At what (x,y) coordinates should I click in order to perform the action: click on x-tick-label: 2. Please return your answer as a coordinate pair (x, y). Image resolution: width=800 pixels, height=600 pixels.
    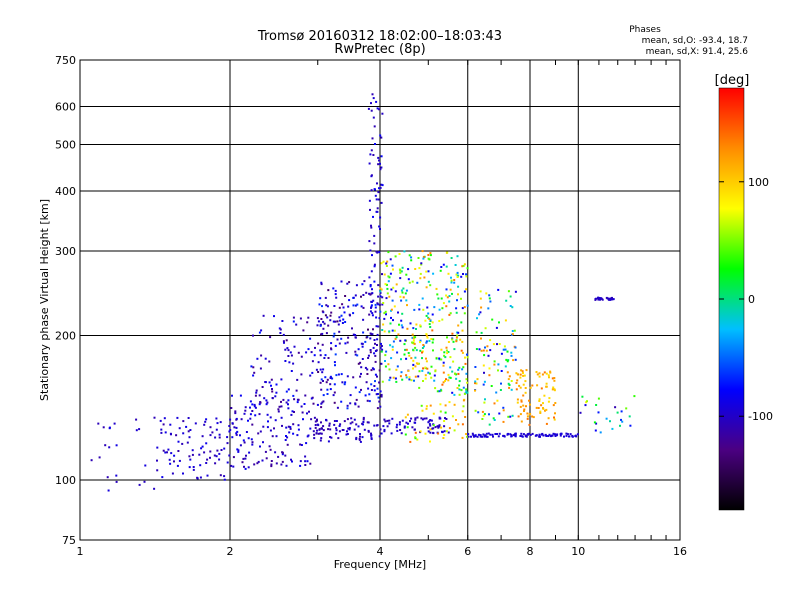
    Looking at the image, I should click on (230, 551).